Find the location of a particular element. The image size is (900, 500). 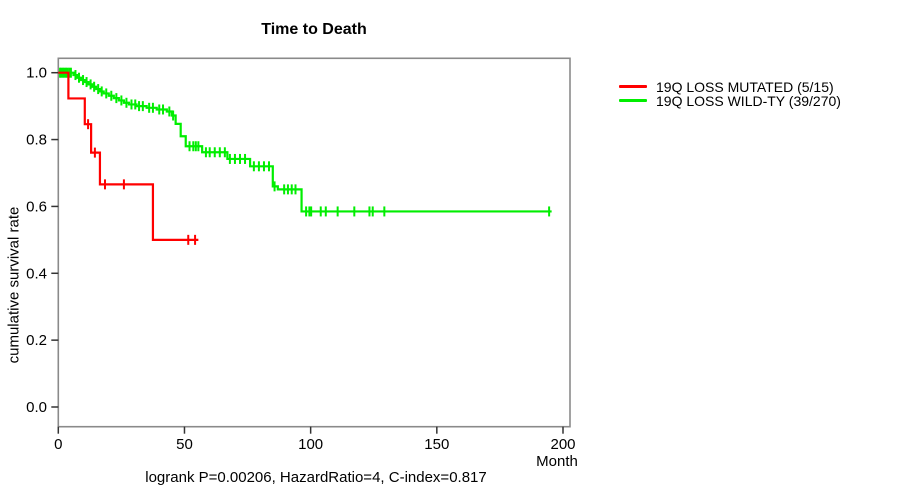

legend-line-red-icon is located at coordinates (633, 86).